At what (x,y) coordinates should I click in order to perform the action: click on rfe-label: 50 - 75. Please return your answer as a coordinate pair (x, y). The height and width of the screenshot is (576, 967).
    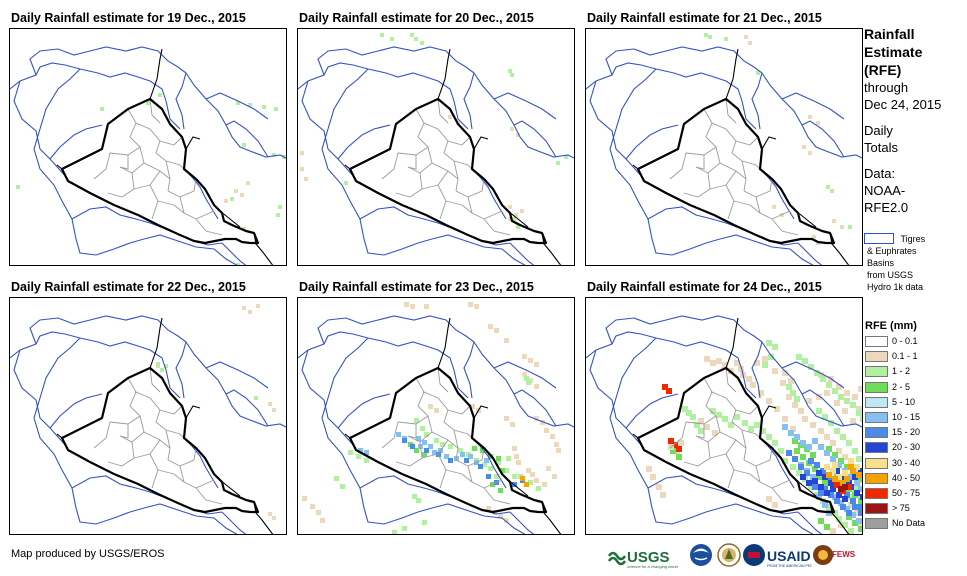
    Looking at the image, I should click on (906, 493).